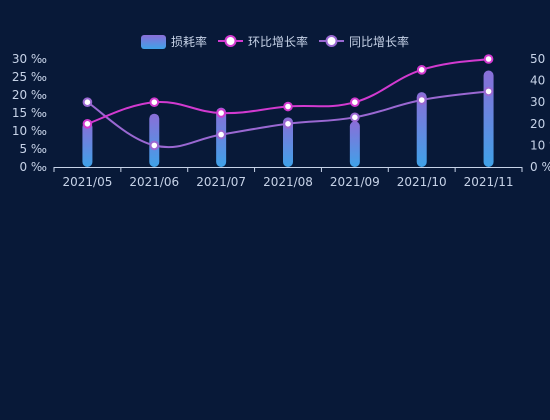  Describe the element at coordinates (29, 77) in the screenshot. I see `left-axis-tick-label: 25 ‰` at that location.